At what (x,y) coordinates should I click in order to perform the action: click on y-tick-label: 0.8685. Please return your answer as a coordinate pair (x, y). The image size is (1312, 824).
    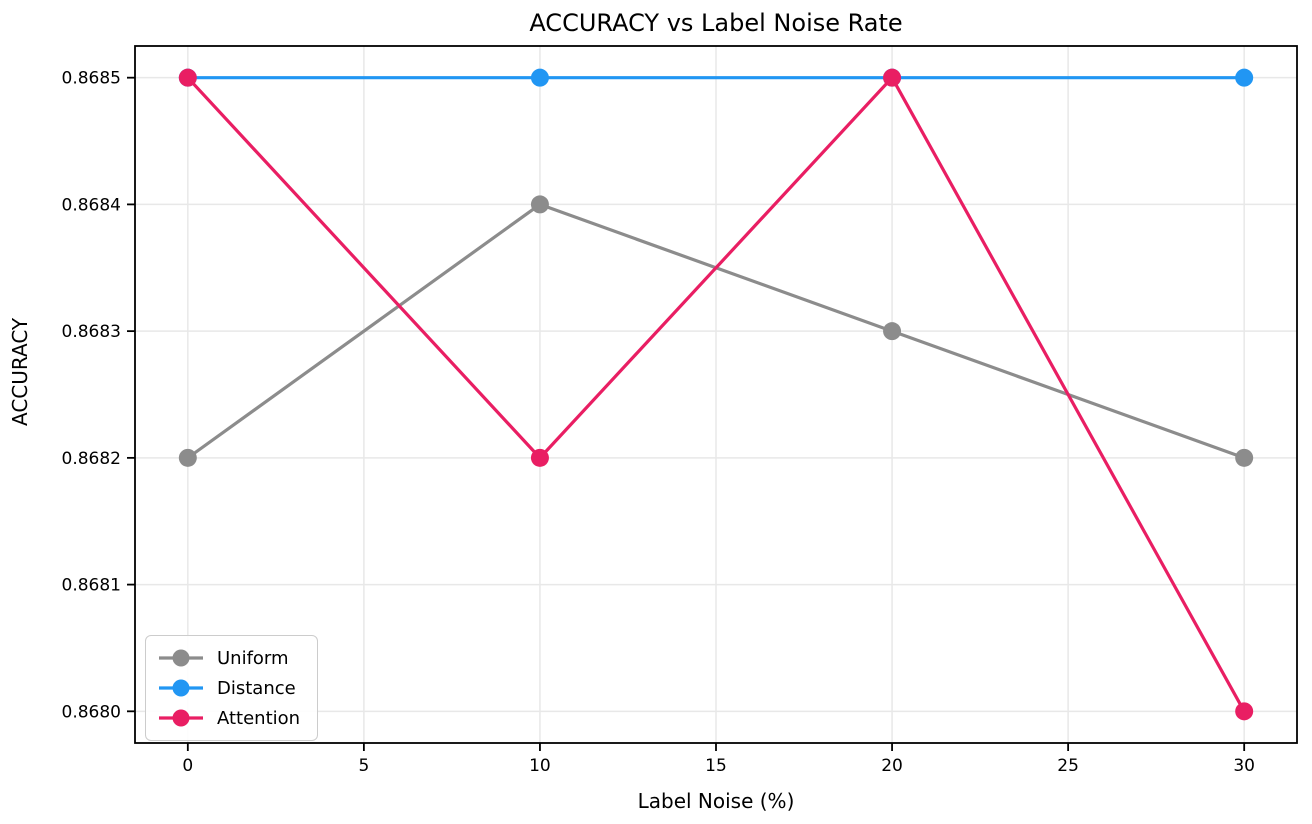
    Looking at the image, I should click on (91, 79).